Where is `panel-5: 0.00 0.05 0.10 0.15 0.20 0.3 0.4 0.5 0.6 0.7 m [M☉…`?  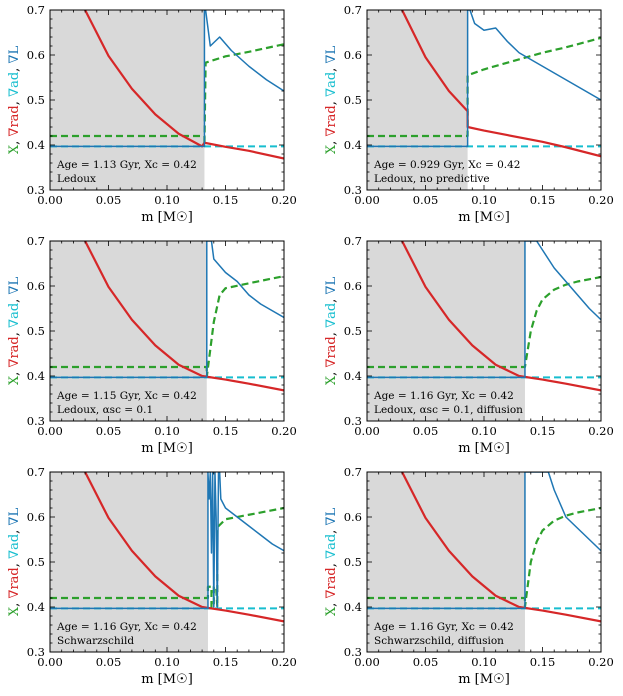 panel-5: 0.00 0.05 0.10 0.15 0.20 0.3 0.4 0.5 0.6 0.7 m [M☉… is located at coordinates (152, 576).